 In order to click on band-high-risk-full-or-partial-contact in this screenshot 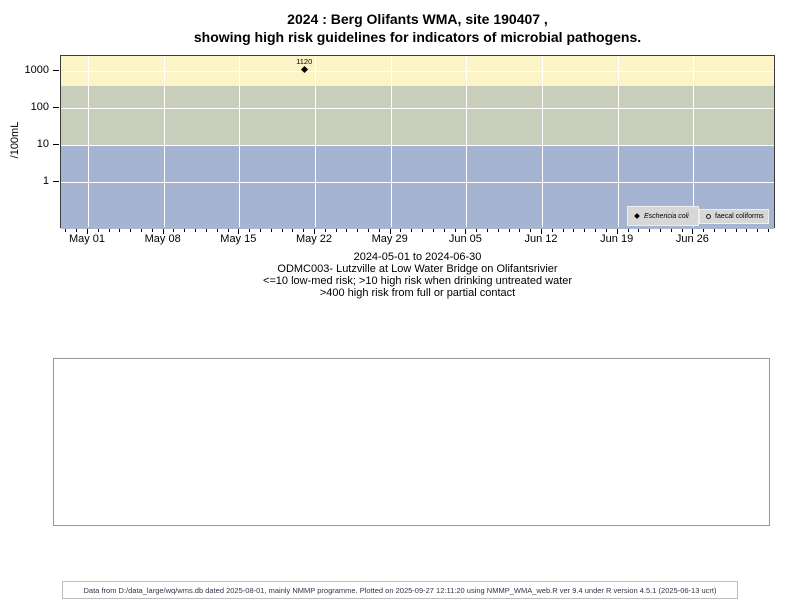, I will do `click(417, 71)`.